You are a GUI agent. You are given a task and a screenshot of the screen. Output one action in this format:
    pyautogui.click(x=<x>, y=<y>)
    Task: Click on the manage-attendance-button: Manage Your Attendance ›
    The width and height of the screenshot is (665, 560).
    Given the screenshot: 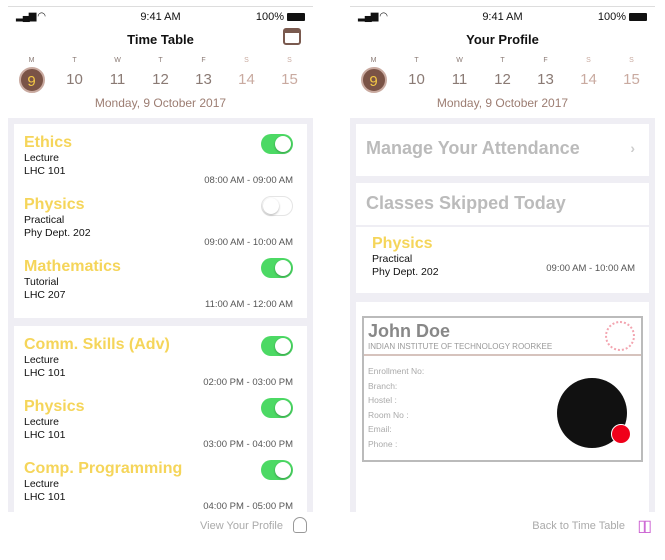 What is the action you would take?
    pyautogui.click(x=502, y=150)
    